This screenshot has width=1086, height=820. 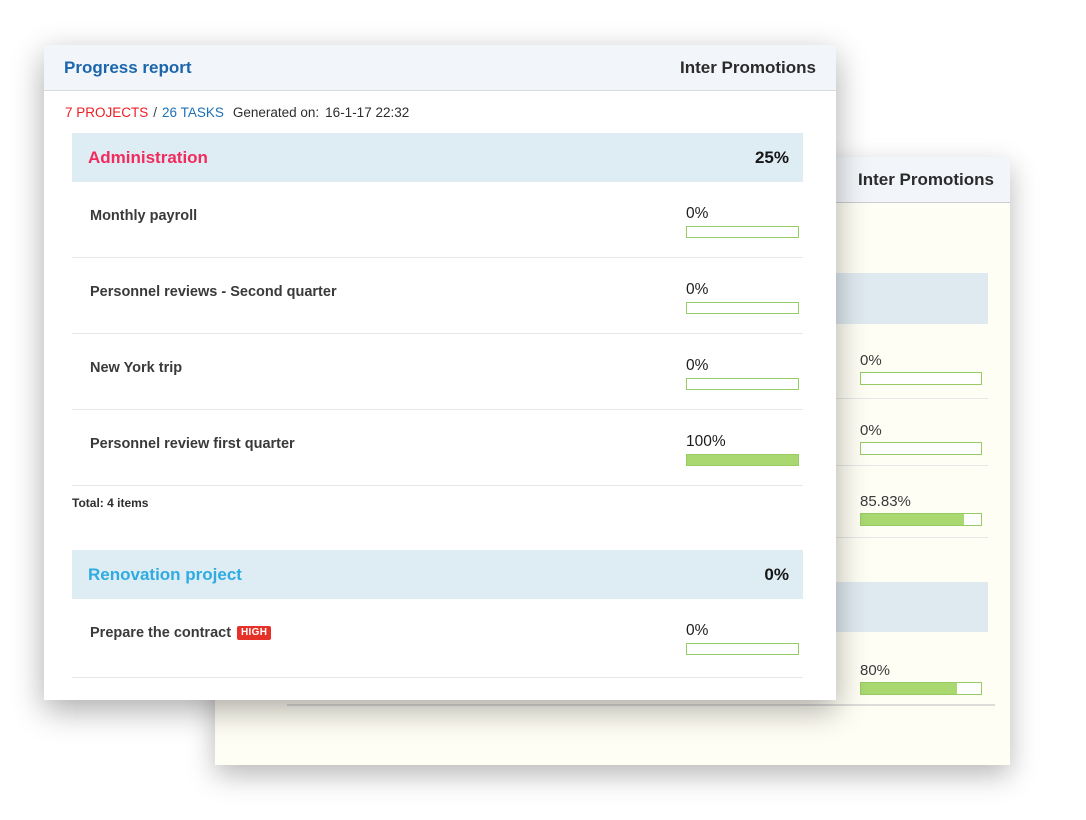 What do you see at coordinates (437, 157) in the screenshot?
I see `section-header-administration: Administration 25%` at bounding box center [437, 157].